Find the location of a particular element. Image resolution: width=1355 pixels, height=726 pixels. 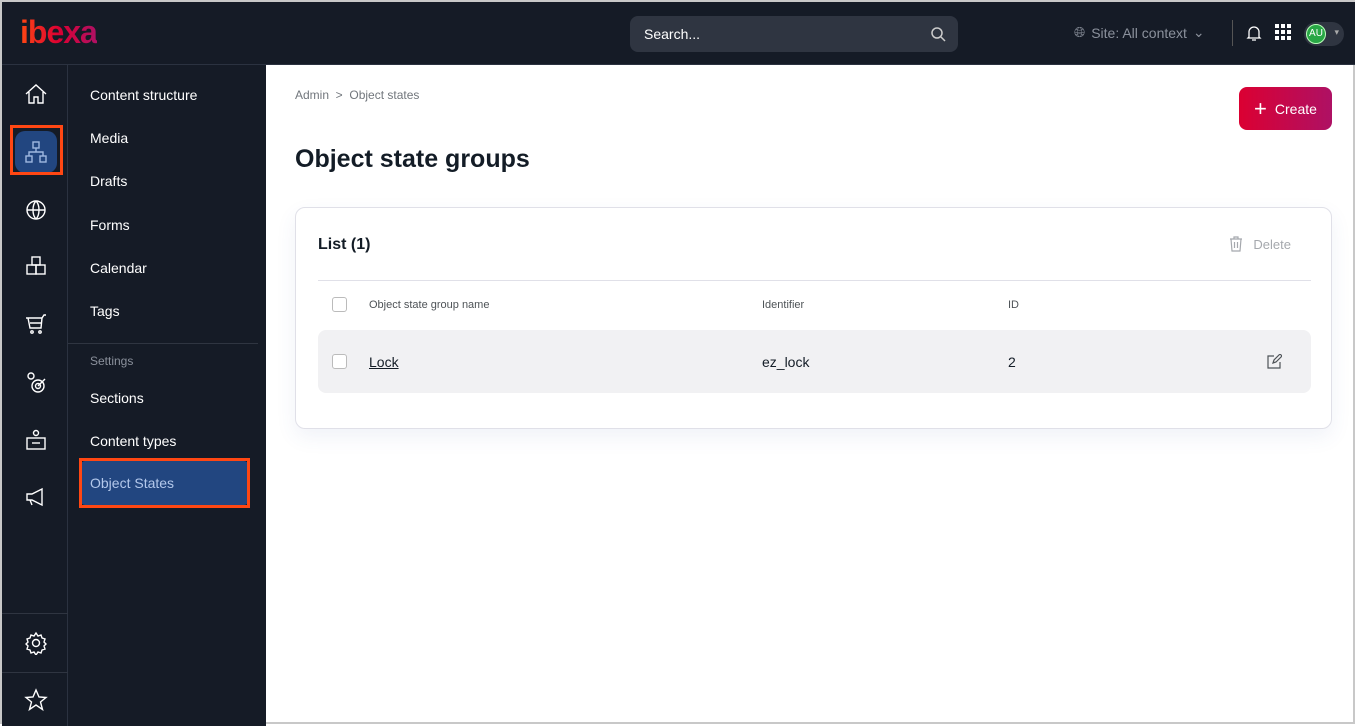

select-all-checkbox is located at coordinates (339, 304).